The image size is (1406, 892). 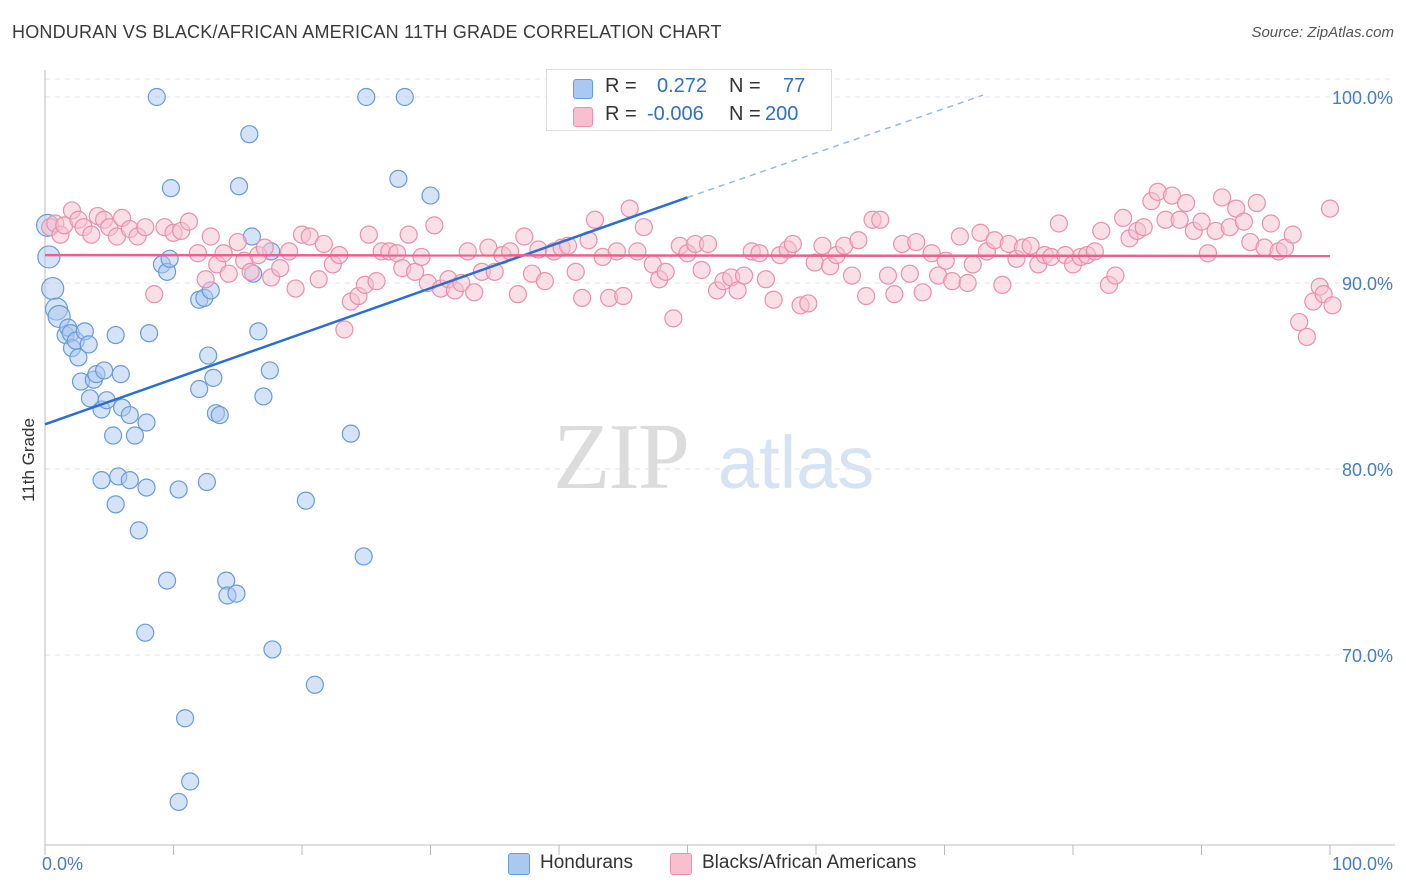 I want to click on y-tick-label: 80.0%, so click(x=1367, y=470).